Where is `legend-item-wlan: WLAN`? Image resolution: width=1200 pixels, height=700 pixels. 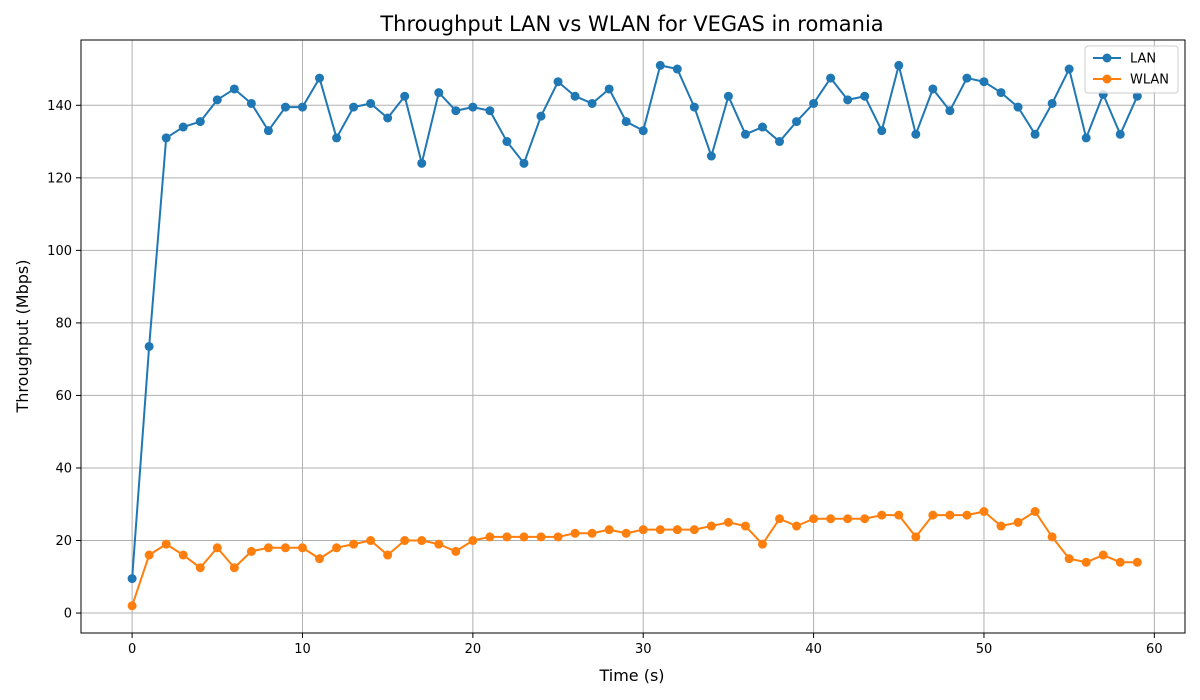 legend-item-wlan: WLAN is located at coordinates (1131, 80).